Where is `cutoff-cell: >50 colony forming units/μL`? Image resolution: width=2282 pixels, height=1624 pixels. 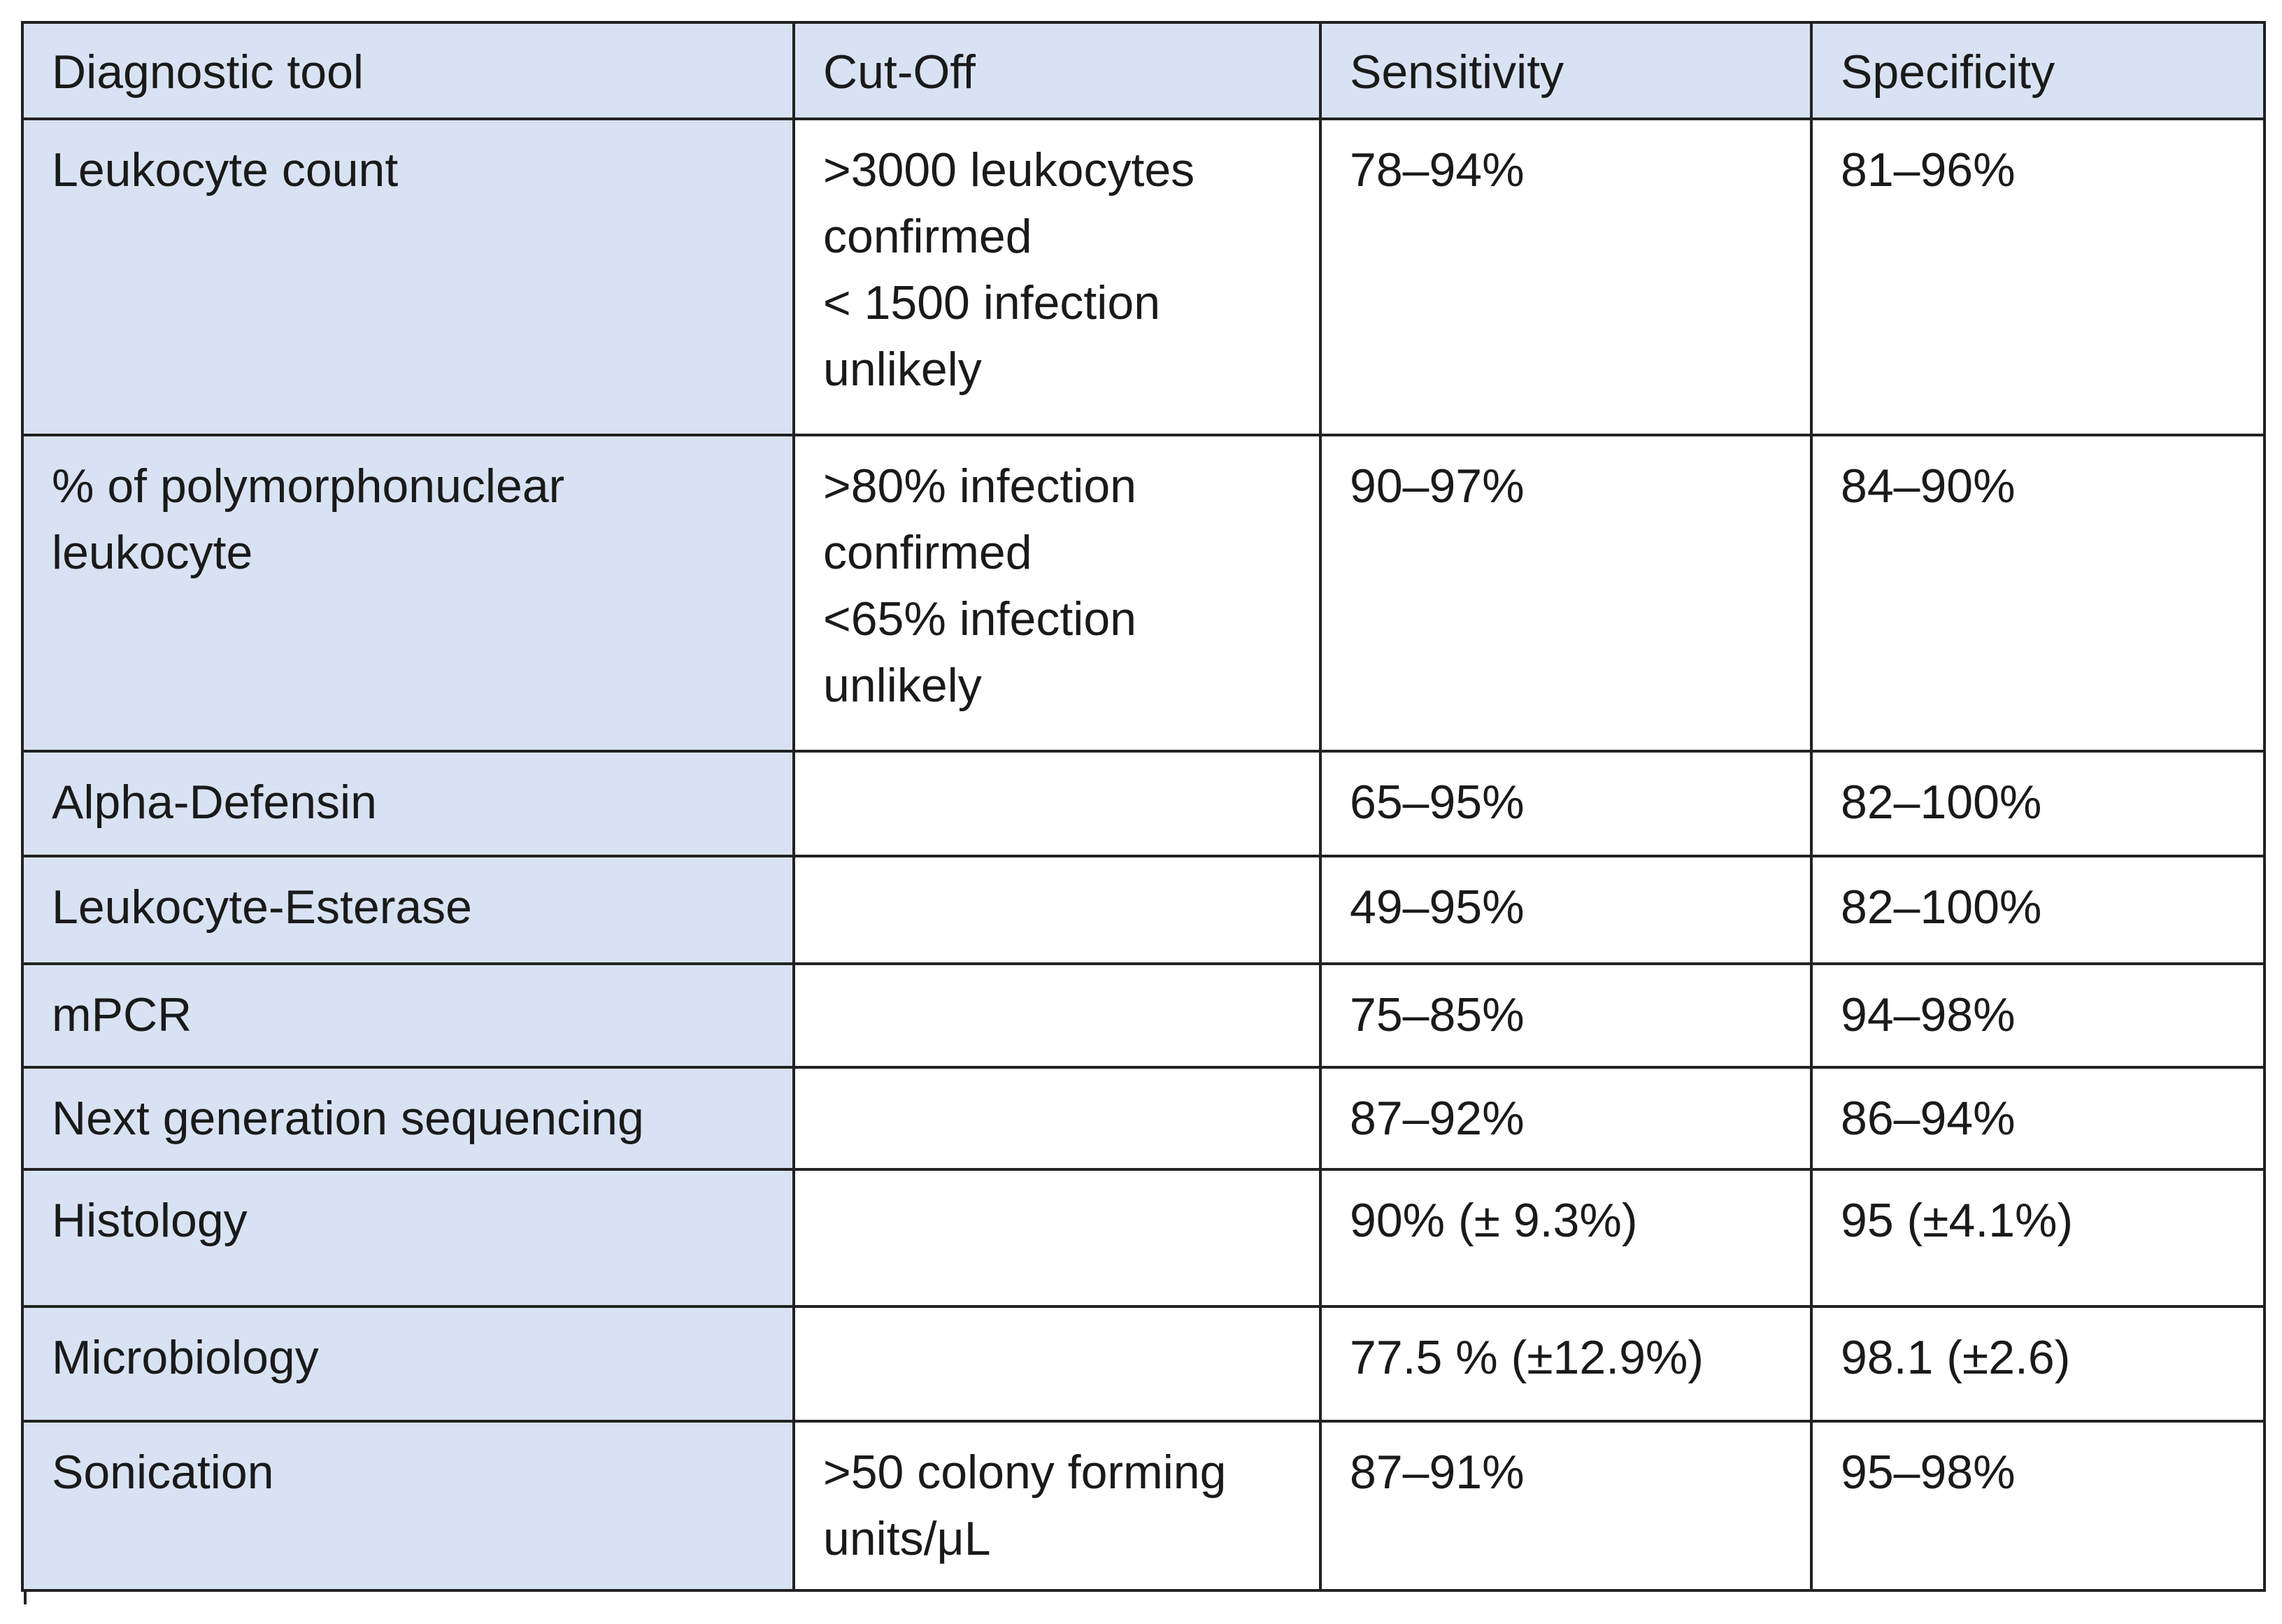 cutoff-cell: >50 colony forming units/μL is located at coordinates (1057, 1506).